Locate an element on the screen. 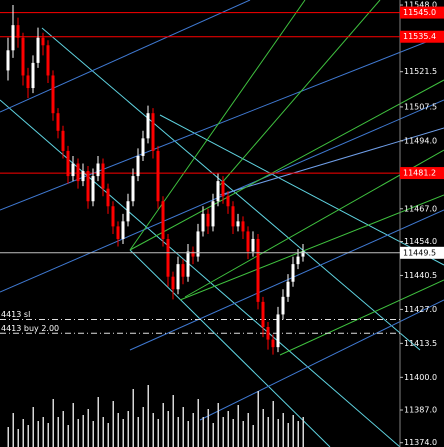 The image size is (444, 447). y-tick-label: 11387.0 is located at coordinates (420, 410).